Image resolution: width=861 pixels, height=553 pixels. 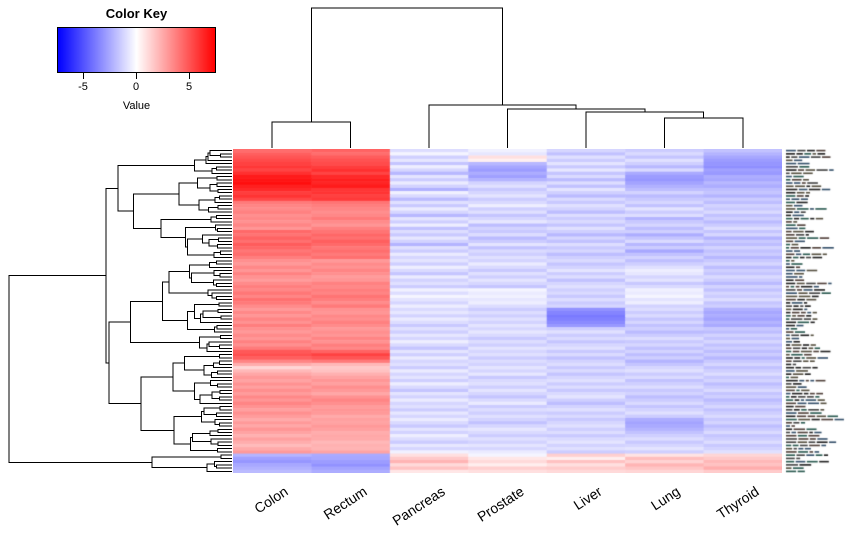 What do you see at coordinates (136, 50) in the screenshot?
I see `color-key-gradient` at bounding box center [136, 50].